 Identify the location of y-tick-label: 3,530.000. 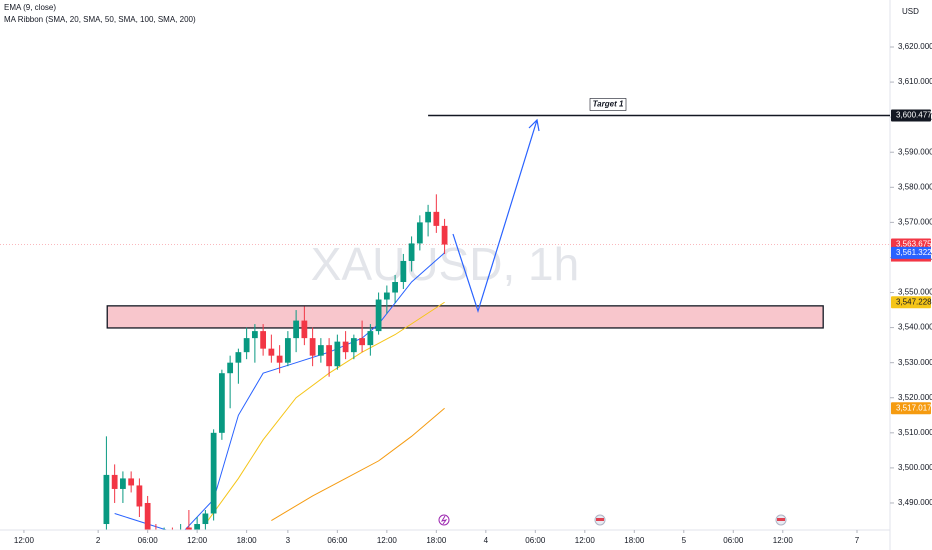
(915, 362).